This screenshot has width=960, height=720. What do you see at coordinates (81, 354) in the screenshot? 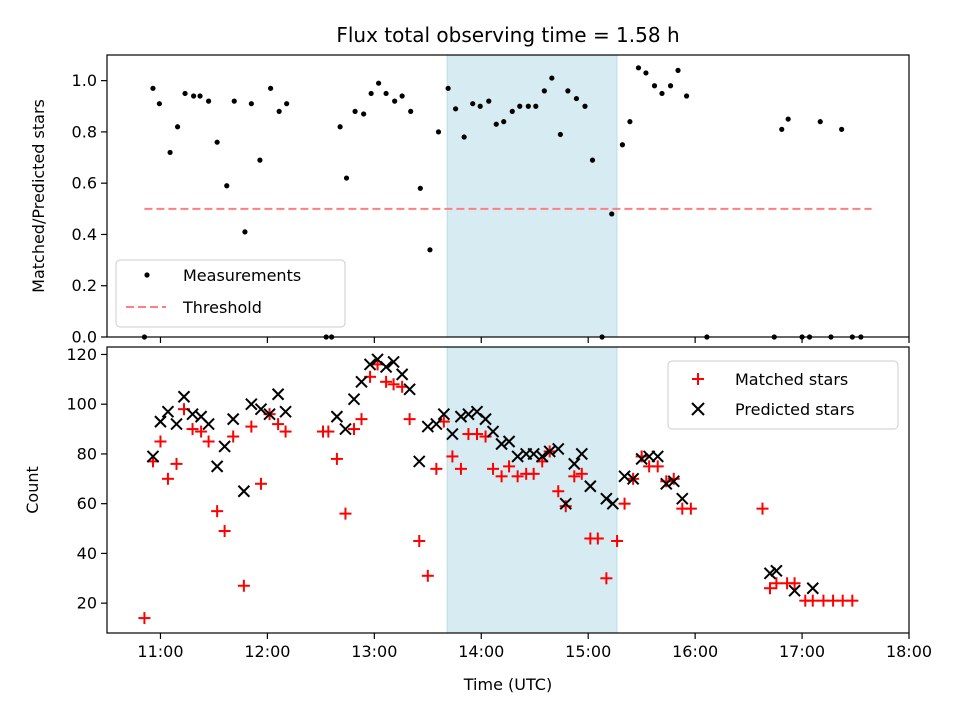
I see `bottom-y-tick-label: 120` at bounding box center [81, 354].